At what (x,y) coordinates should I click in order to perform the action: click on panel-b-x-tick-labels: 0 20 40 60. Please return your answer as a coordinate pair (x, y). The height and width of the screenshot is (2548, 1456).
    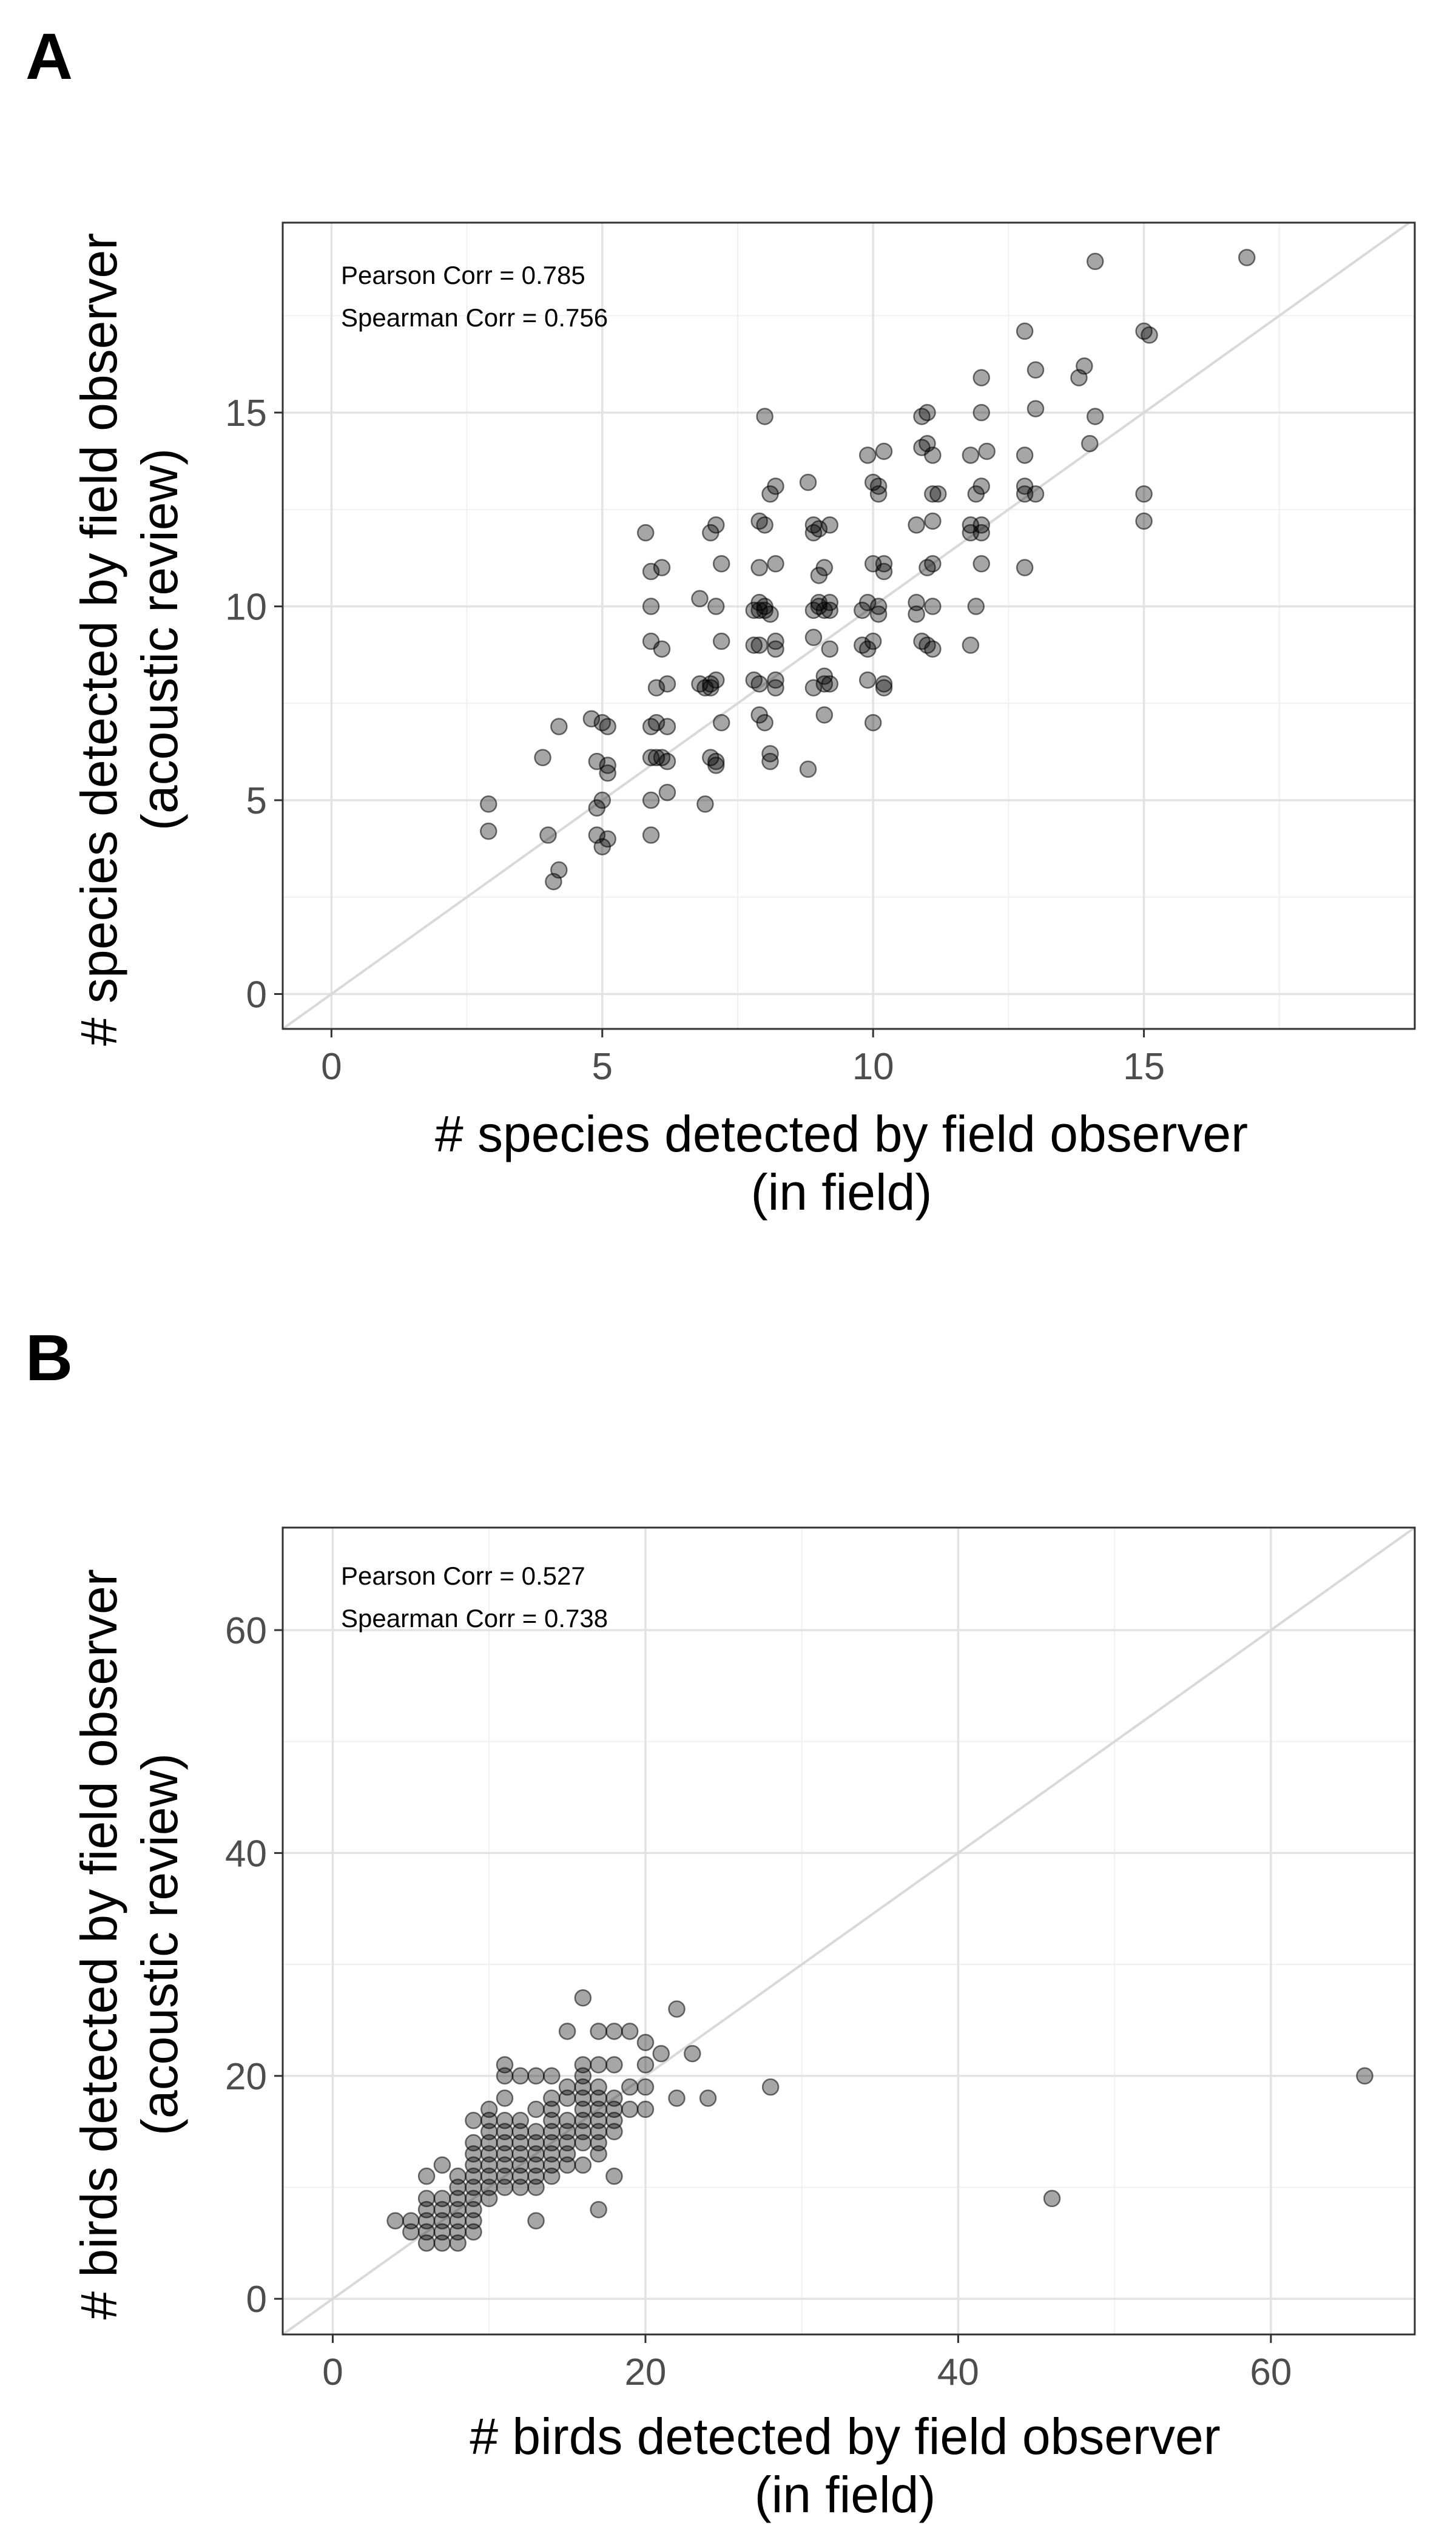
    Looking at the image, I should click on (807, 2363).